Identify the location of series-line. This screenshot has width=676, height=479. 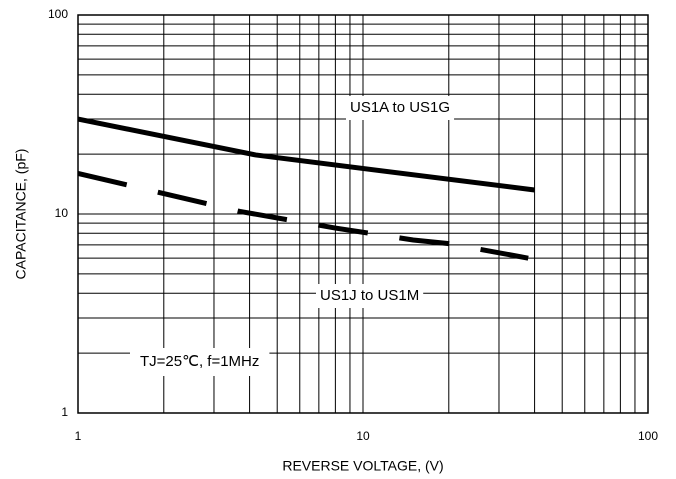
(306, 154).